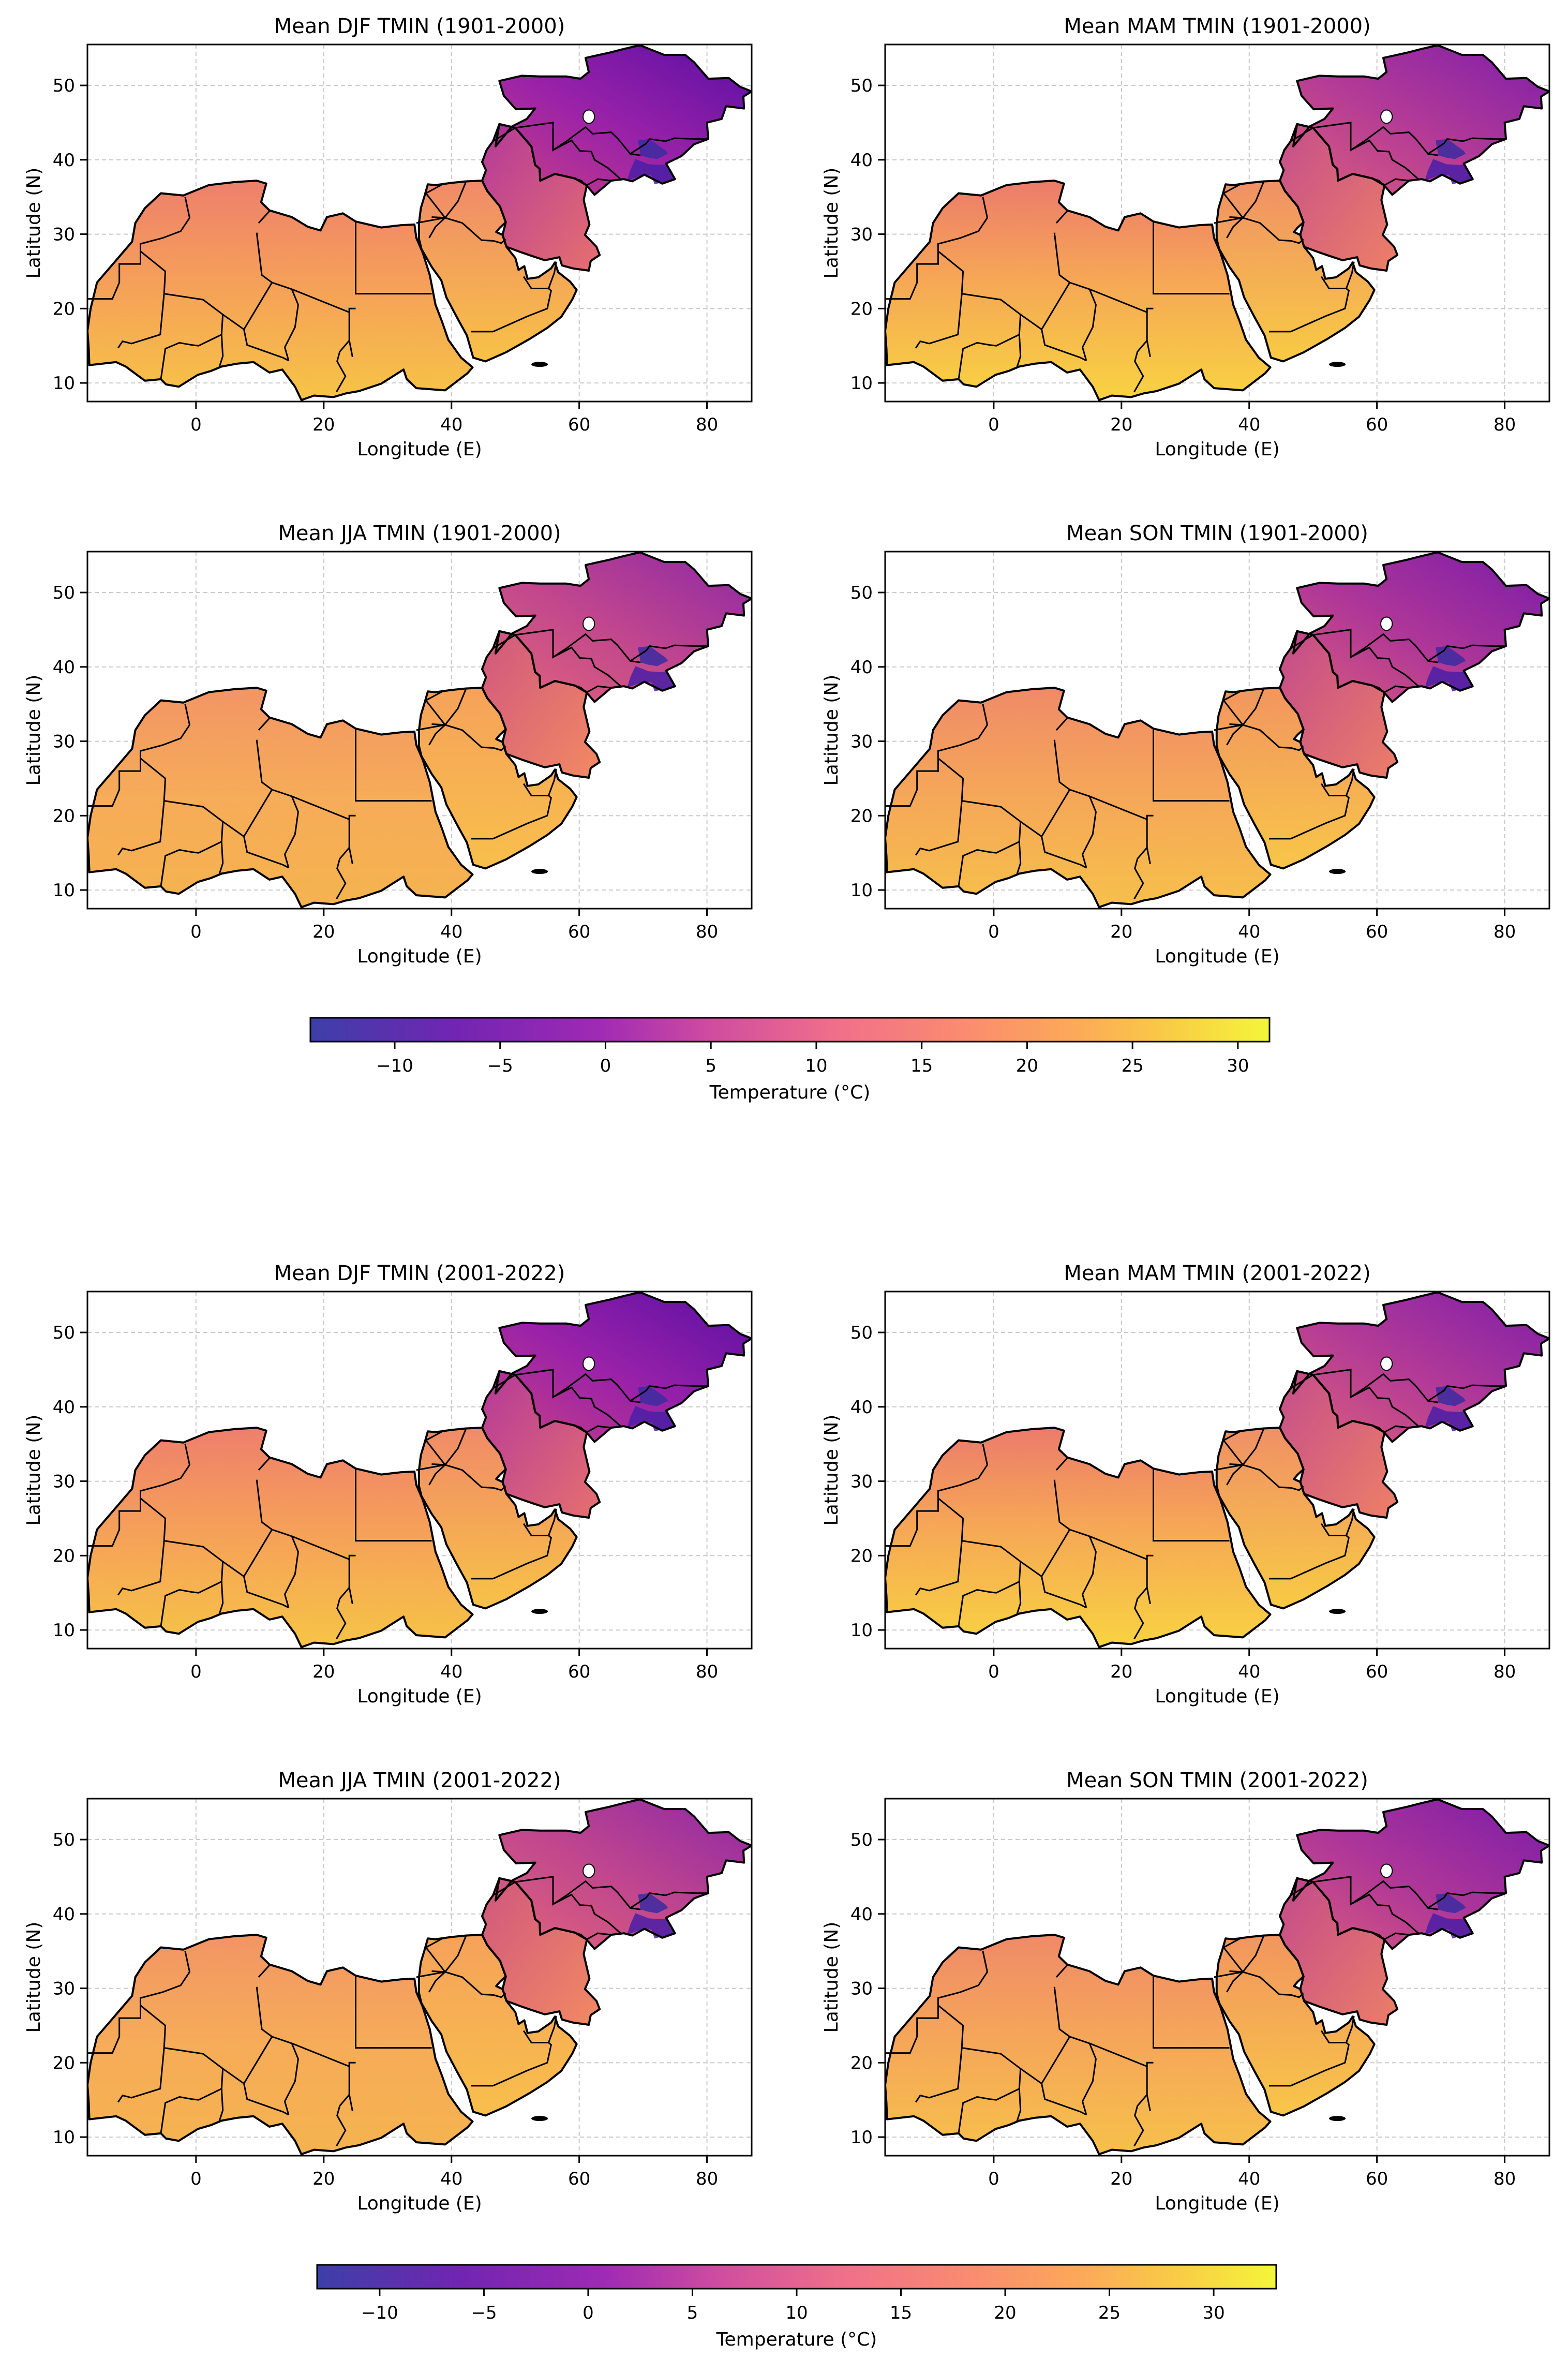 The image size is (1568, 2358). Describe the element at coordinates (541, 197) in the screenshot. I see `region-iran` at that location.